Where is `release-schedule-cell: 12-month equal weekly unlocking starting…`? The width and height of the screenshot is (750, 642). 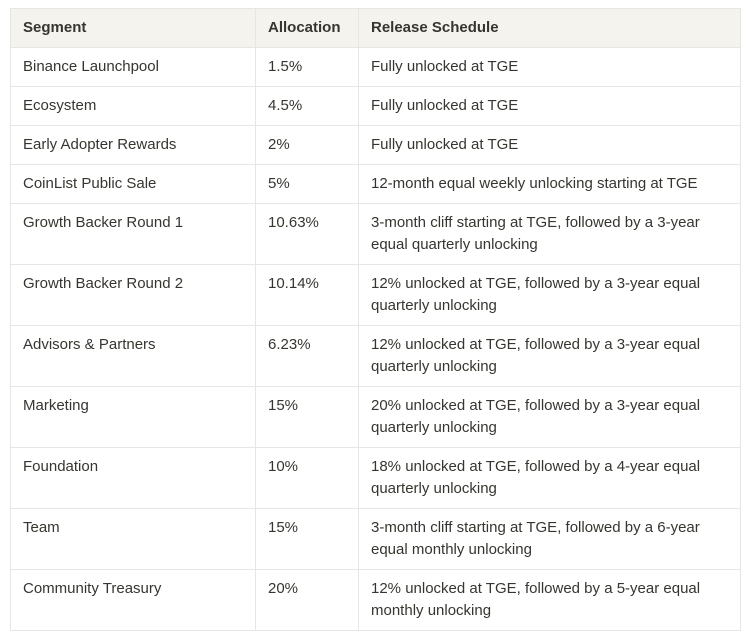 release-schedule-cell: 12-month equal weekly unlocking starting… is located at coordinates (549, 184).